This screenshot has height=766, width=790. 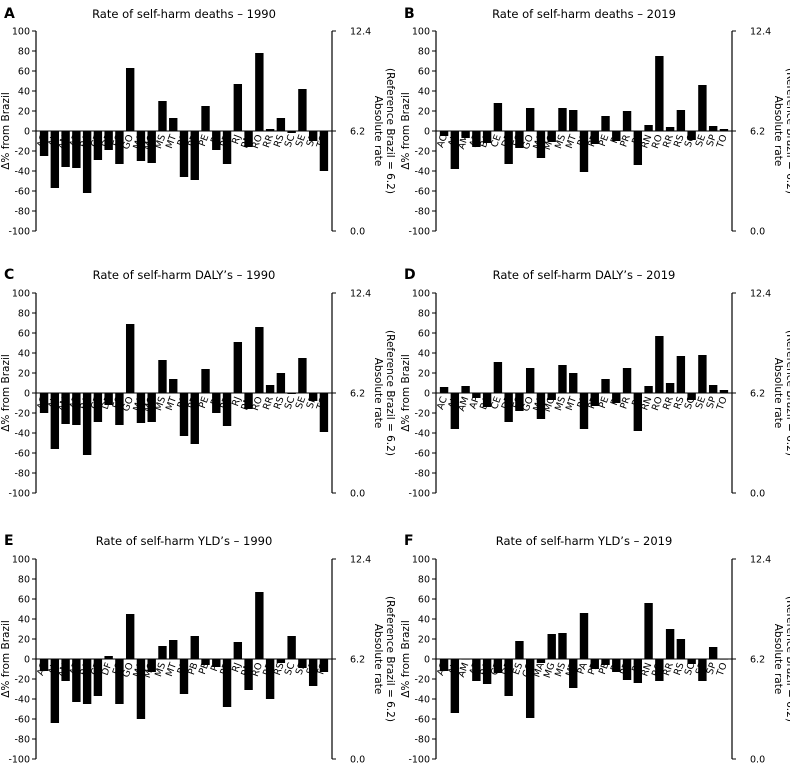 What do you see at coordinates (465, 659) in the screenshot?
I see `bar-am` at bounding box center [465, 659].